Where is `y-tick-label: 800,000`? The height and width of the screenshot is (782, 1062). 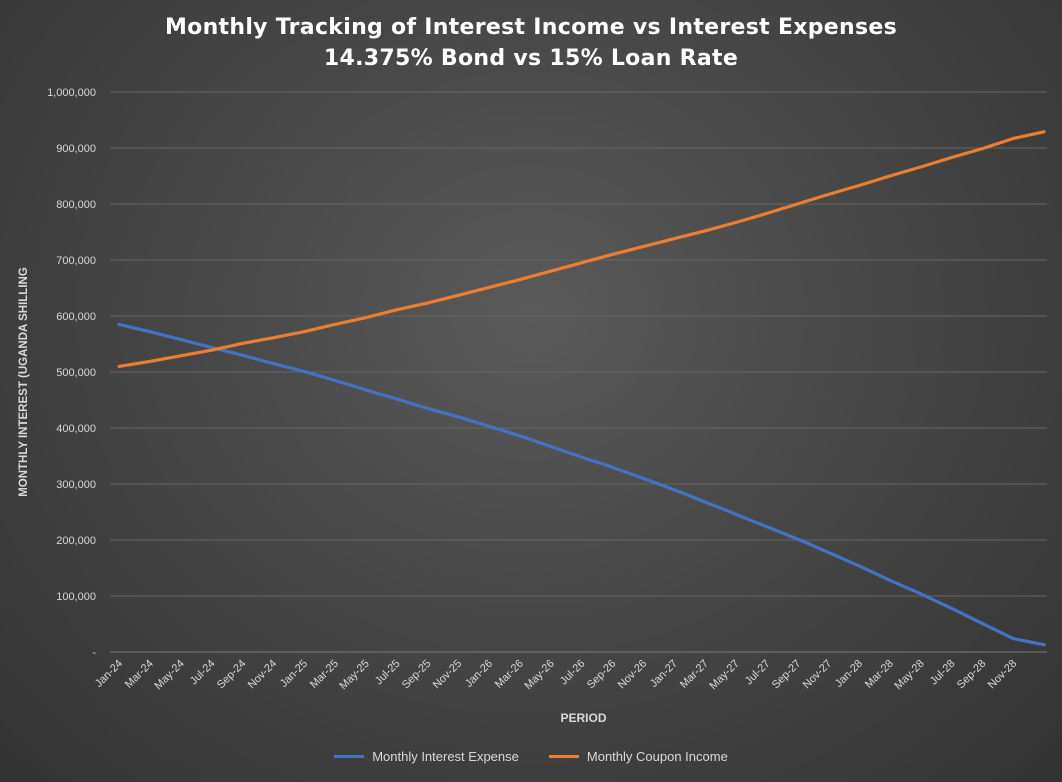 y-tick-label: 800,000 is located at coordinates (76, 205).